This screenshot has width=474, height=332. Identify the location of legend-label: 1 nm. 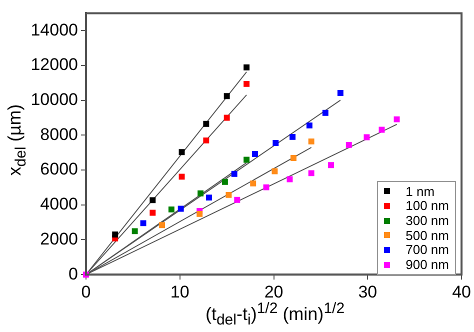
(420, 191).